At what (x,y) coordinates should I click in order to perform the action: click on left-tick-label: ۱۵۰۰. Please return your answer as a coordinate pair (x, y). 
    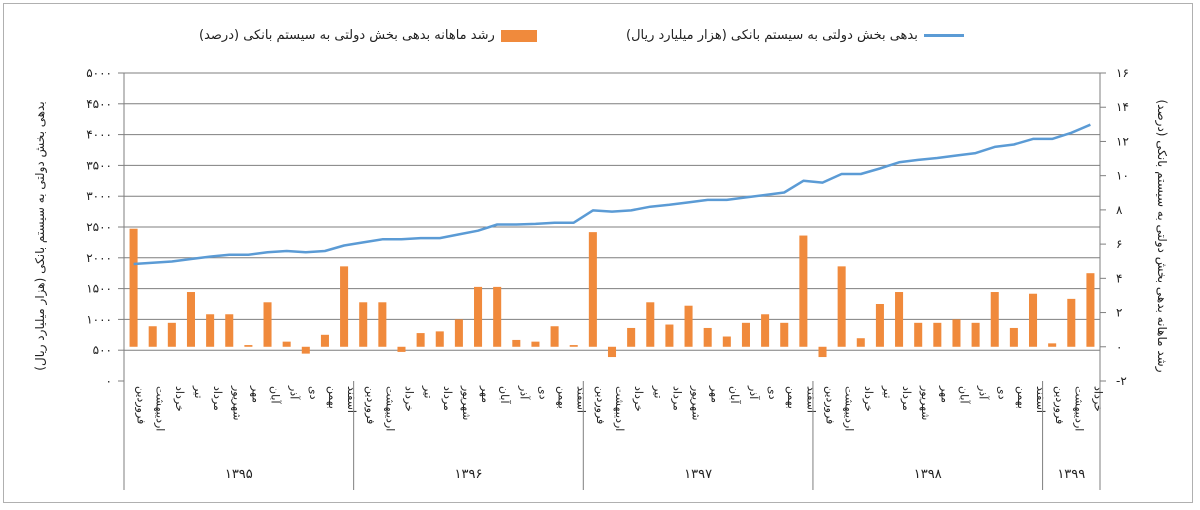
    Looking at the image, I should click on (99, 289).